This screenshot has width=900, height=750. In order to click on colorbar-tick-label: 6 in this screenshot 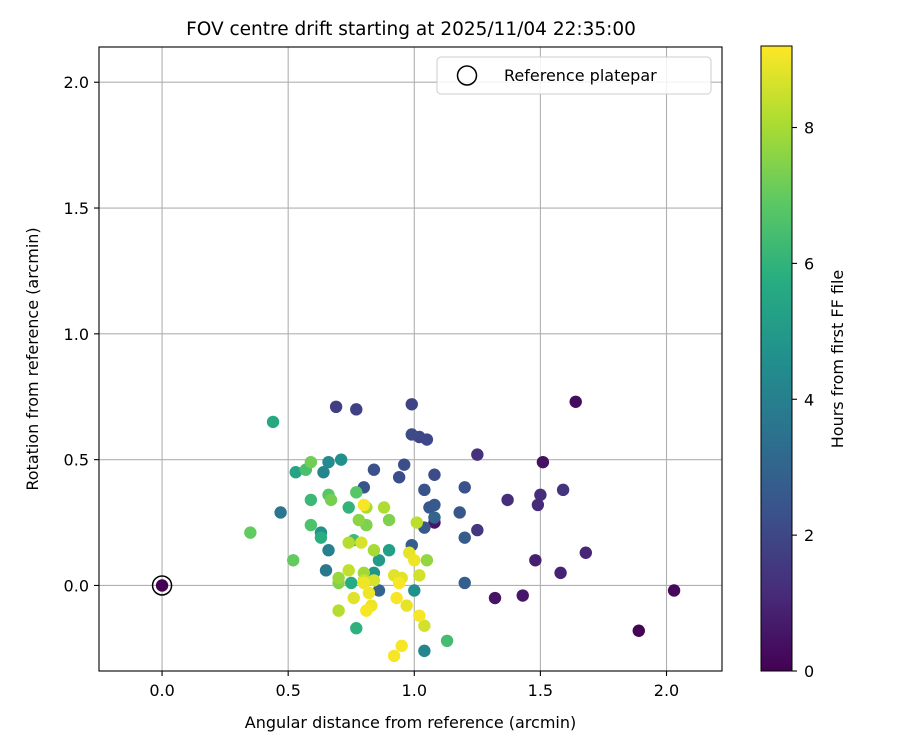, I will do `click(809, 263)`.